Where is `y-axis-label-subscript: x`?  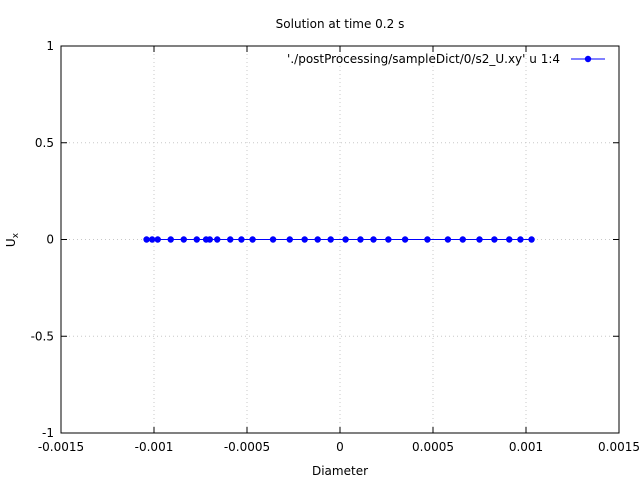 y-axis-label-subscript: x is located at coordinates (16, 235).